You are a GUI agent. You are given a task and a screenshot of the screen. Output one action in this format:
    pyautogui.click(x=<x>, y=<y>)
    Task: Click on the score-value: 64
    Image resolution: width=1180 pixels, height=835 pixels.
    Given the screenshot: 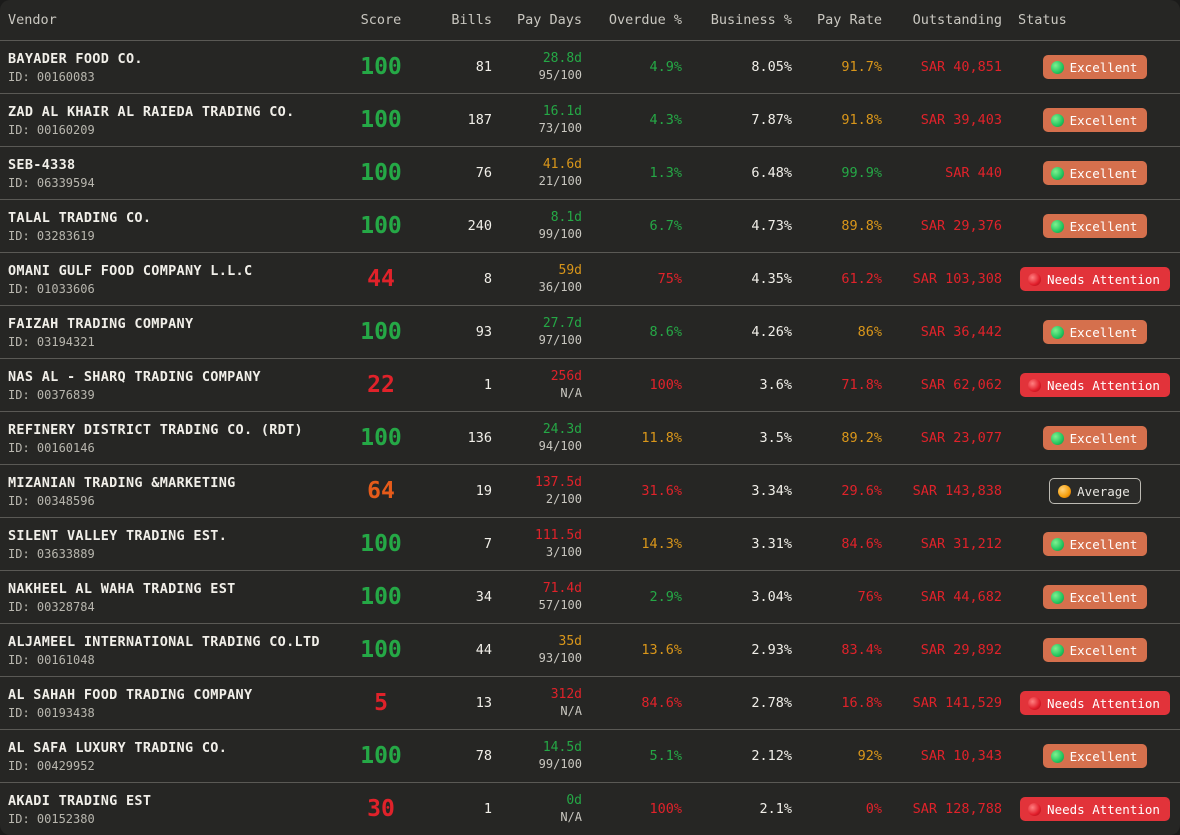 What is the action you would take?
    pyautogui.click(x=381, y=491)
    